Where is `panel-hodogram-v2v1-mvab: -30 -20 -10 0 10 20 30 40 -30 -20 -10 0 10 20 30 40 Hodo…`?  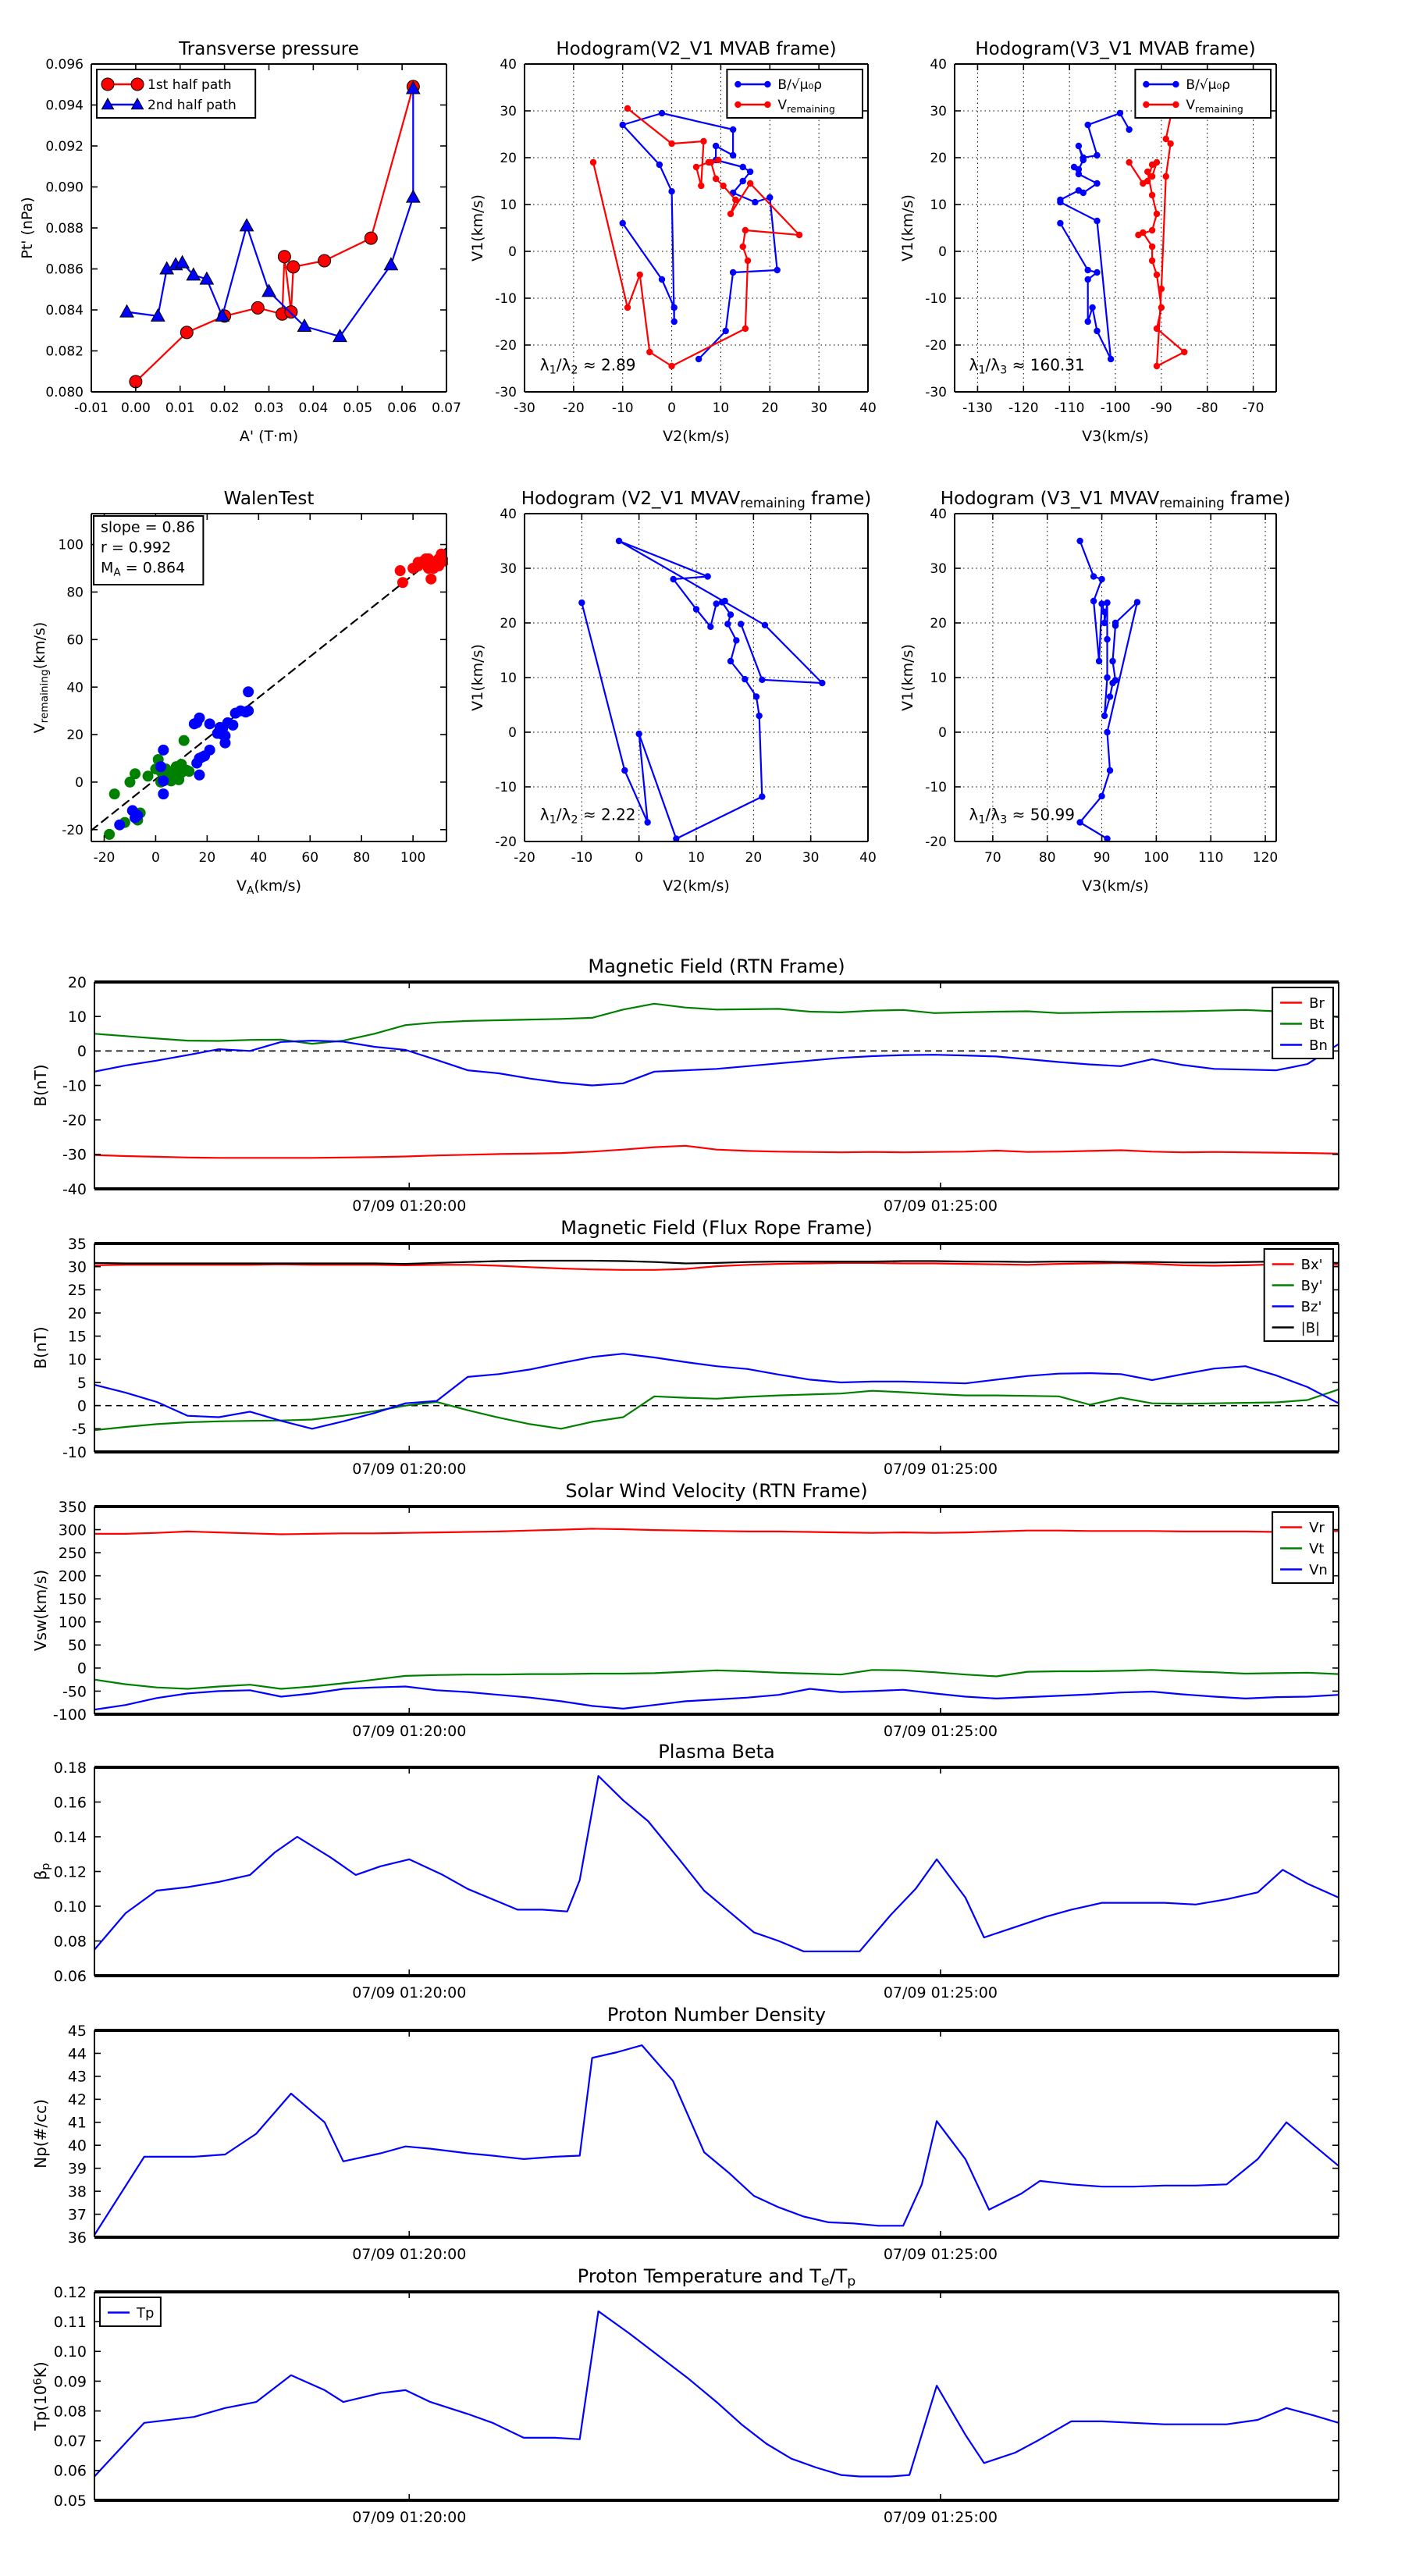
panel-hodogram-v2v1-mvab: -30 -20 -10 0 10 20 30 40 -30 -20 -10 0 10 20 30 40 Hodo… is located at coordinates (673, 242).